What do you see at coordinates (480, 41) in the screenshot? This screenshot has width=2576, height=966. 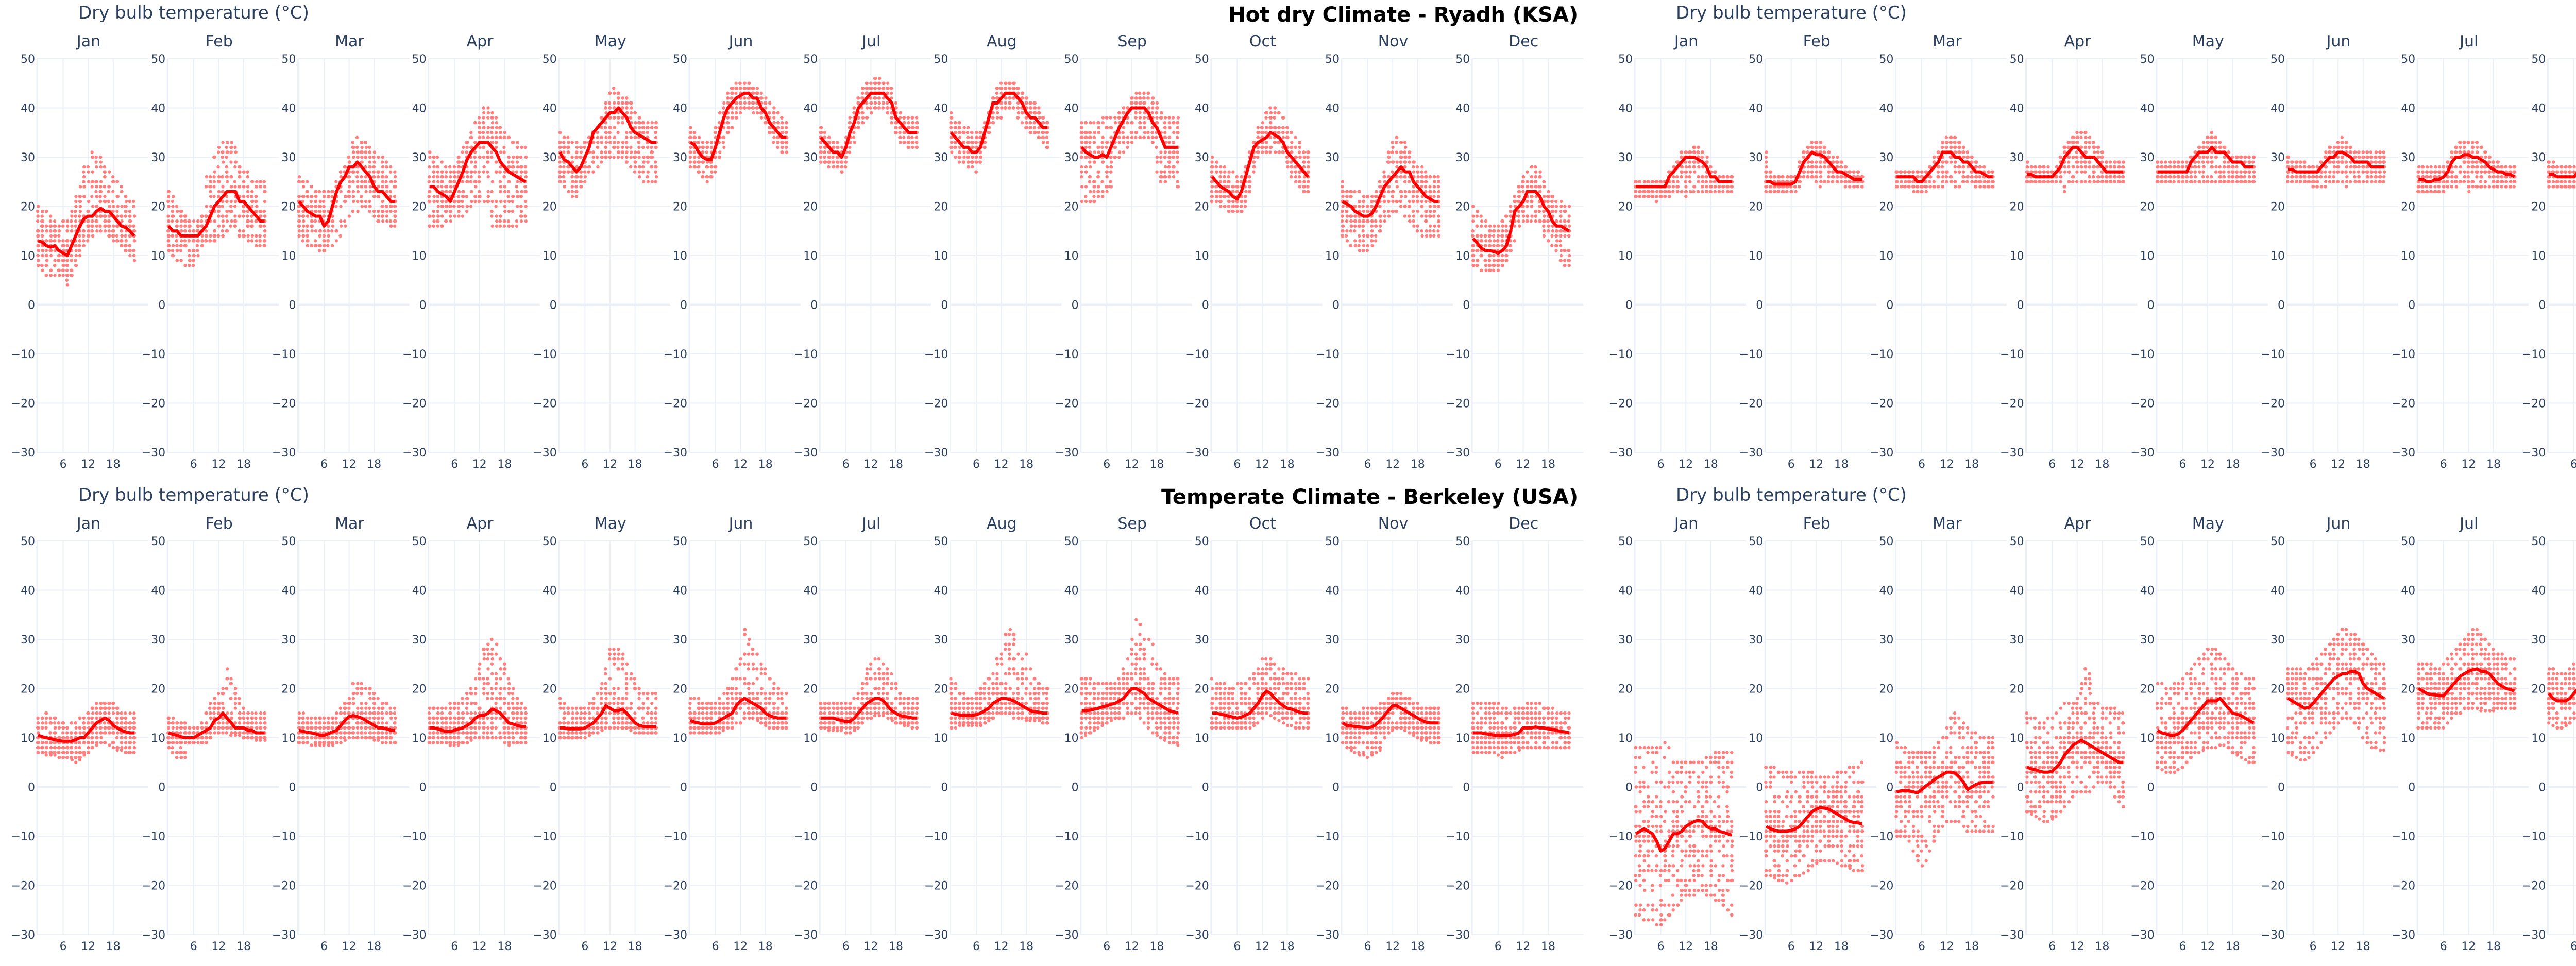 I see `month-label: Apr` at bounding box center [480, 41].